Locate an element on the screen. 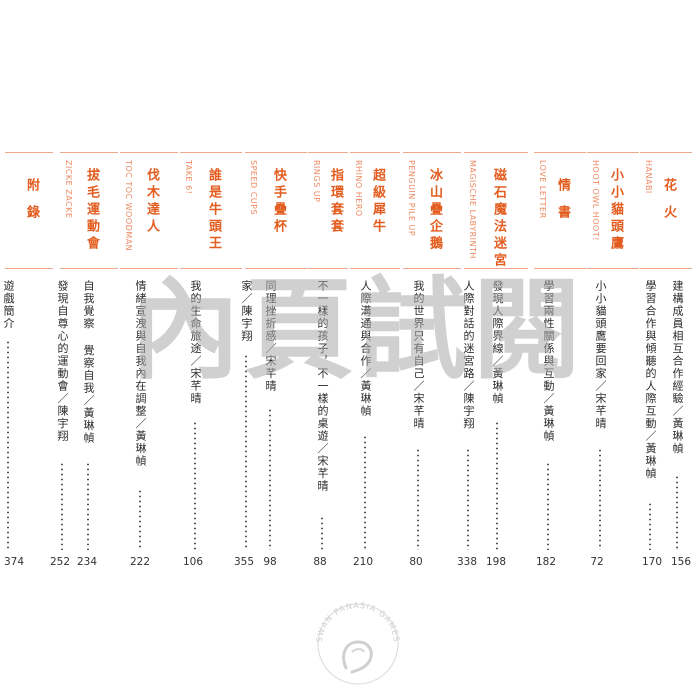 The height and width of the screenshot is (700, 700). chapter-title: 誰是牛頭王 is located at coordinates (213, 210).